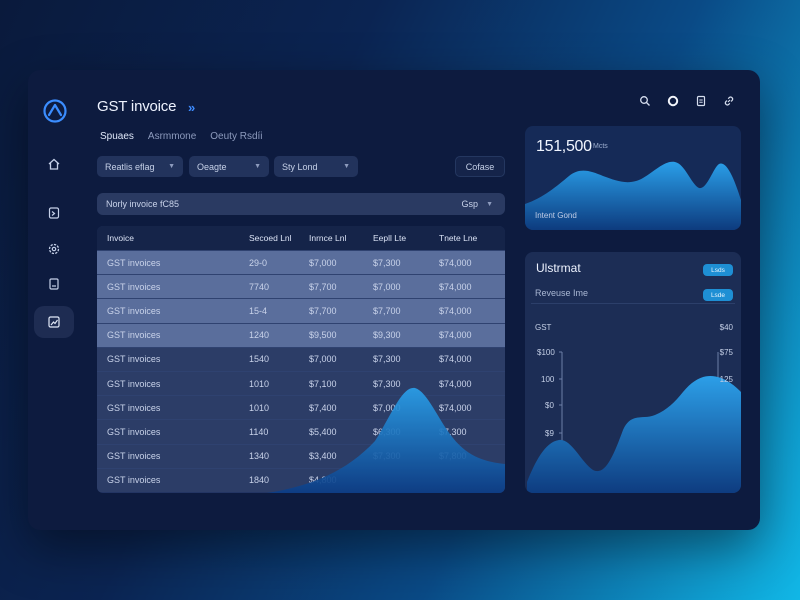 The height and width of the screenshot is (600, 800). What do you see at coordinates (687, 101) in the screenshot?
I see `toolbar-icons` at bounding box center [687, 101].